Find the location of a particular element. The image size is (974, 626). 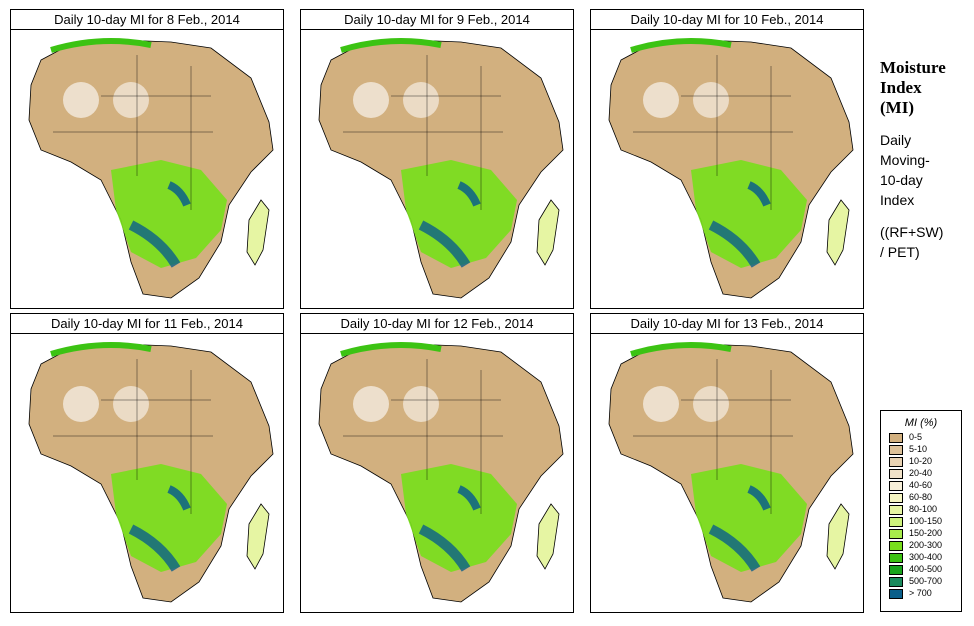

legend-label: 0-5 is located at coordinates (916, 437).